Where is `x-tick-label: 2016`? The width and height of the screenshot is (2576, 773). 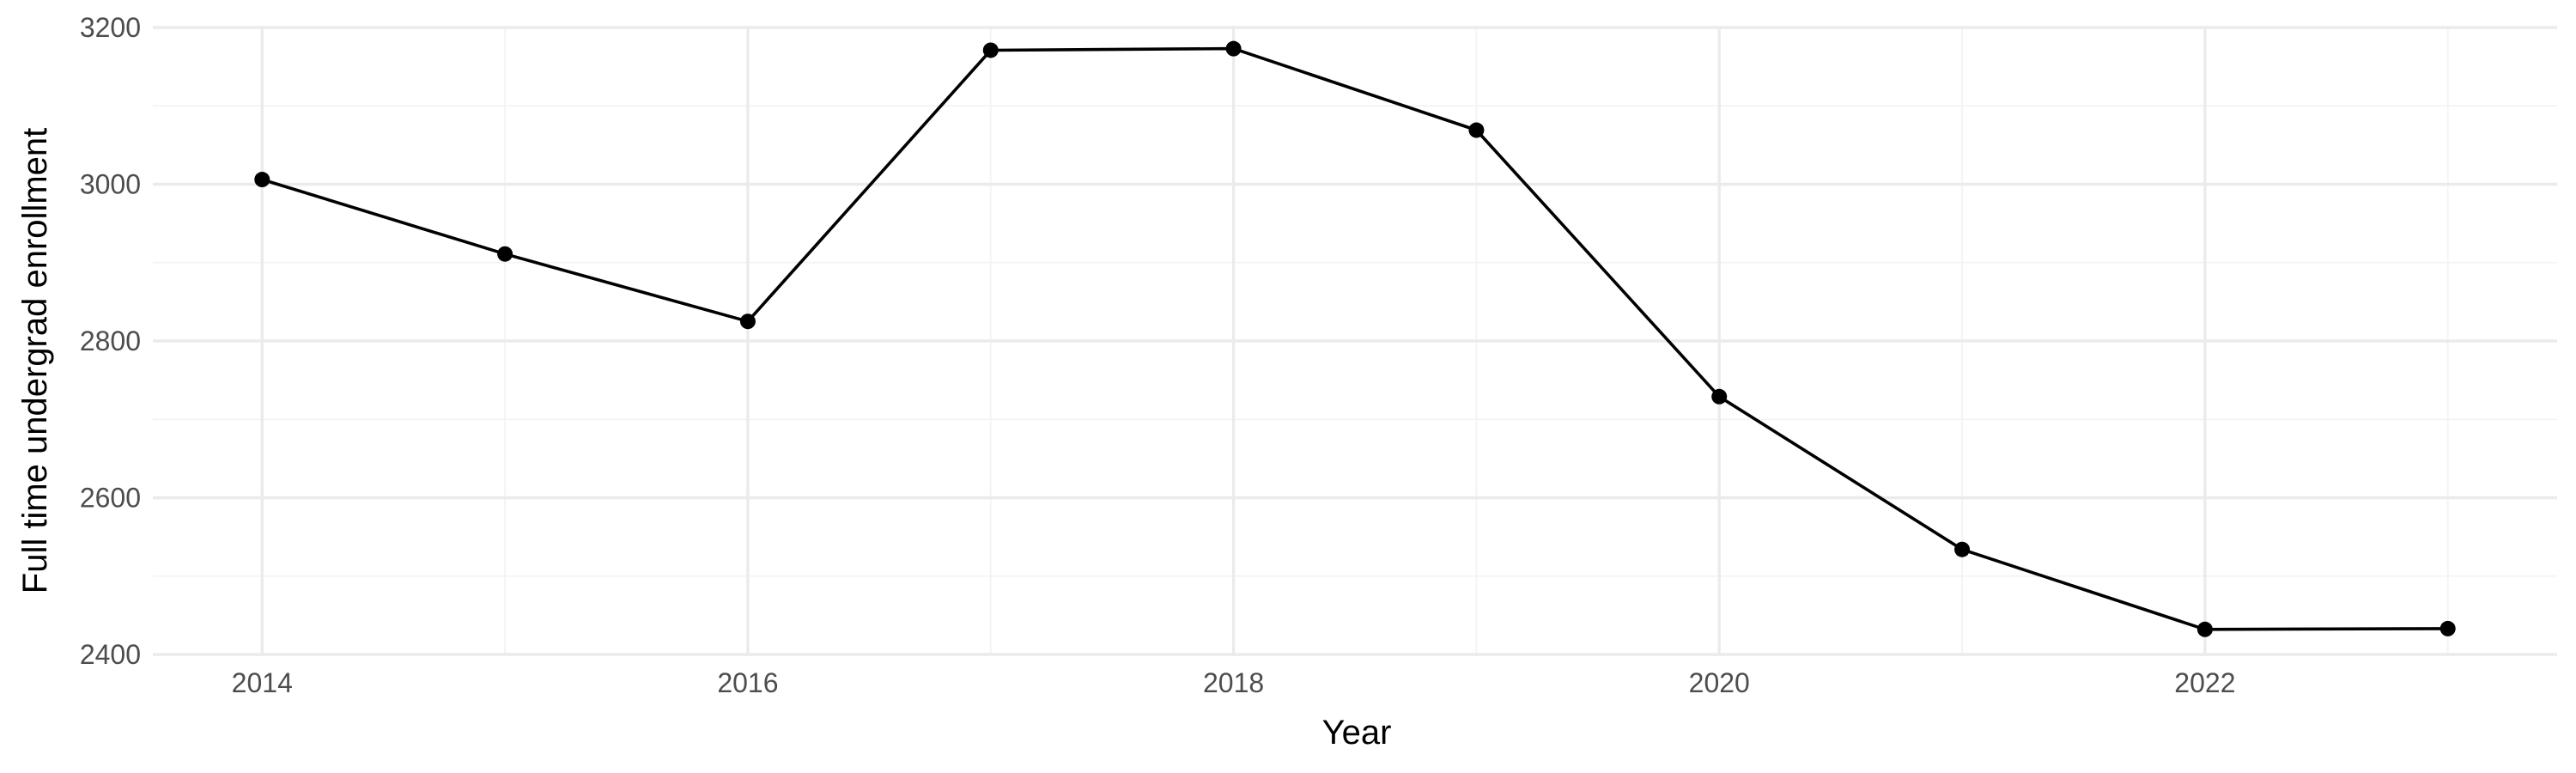 x-tick-label: 2016 is located at coordinates (748, 682).